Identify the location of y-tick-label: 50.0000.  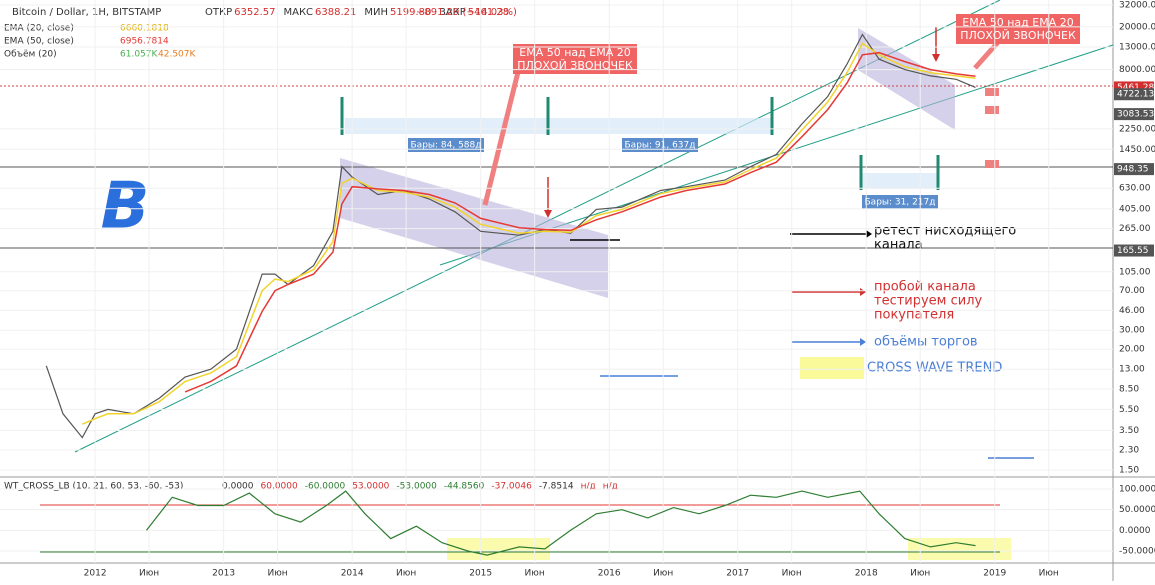
(1137, 510).